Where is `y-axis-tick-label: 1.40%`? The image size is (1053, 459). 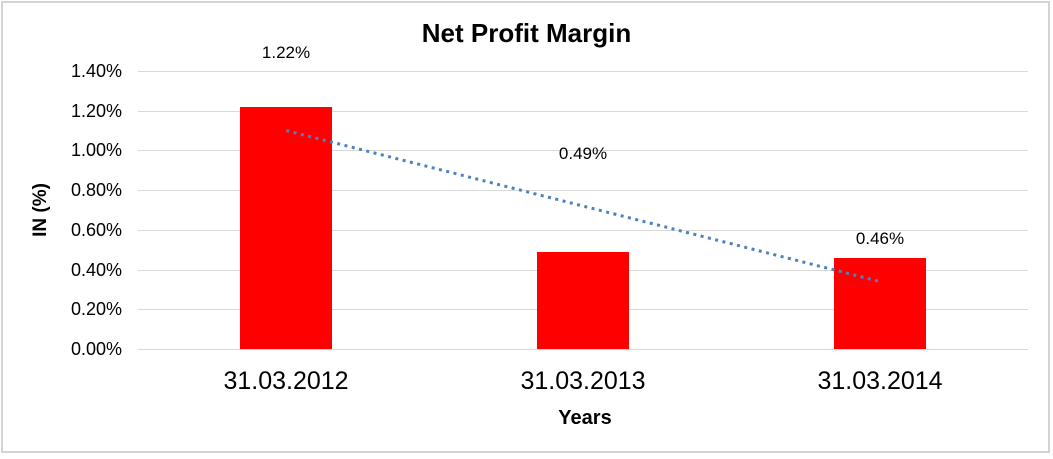
y-axis-tick-label: 1.40% is located at coordinates (96, 71).